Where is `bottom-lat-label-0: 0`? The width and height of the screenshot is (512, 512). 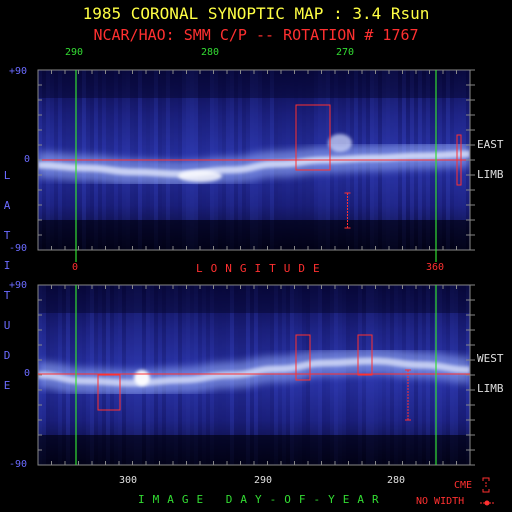
bottom-lat-label-0: 0 is located at coordinates (27, 373).